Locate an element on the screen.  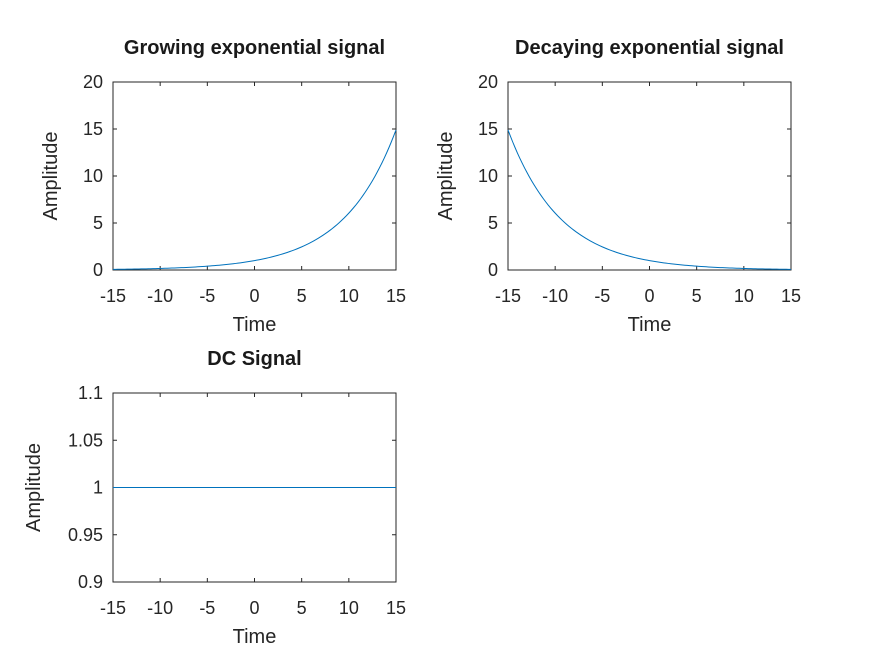
y-tick-label: 0.95 is located at coordinates (85, 535).